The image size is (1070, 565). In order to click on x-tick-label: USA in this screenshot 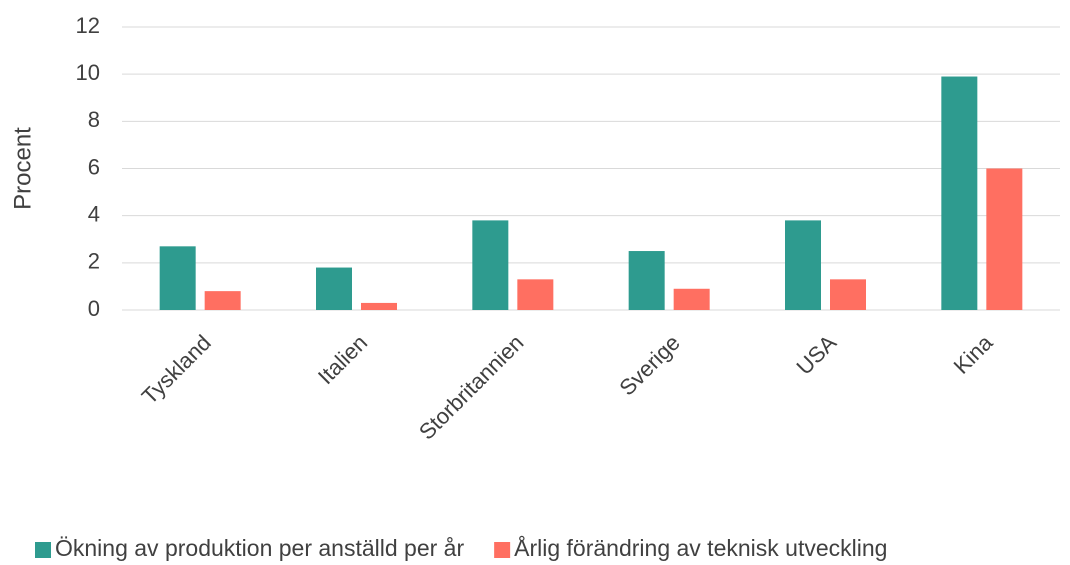, I will do `click(816, 355)`.